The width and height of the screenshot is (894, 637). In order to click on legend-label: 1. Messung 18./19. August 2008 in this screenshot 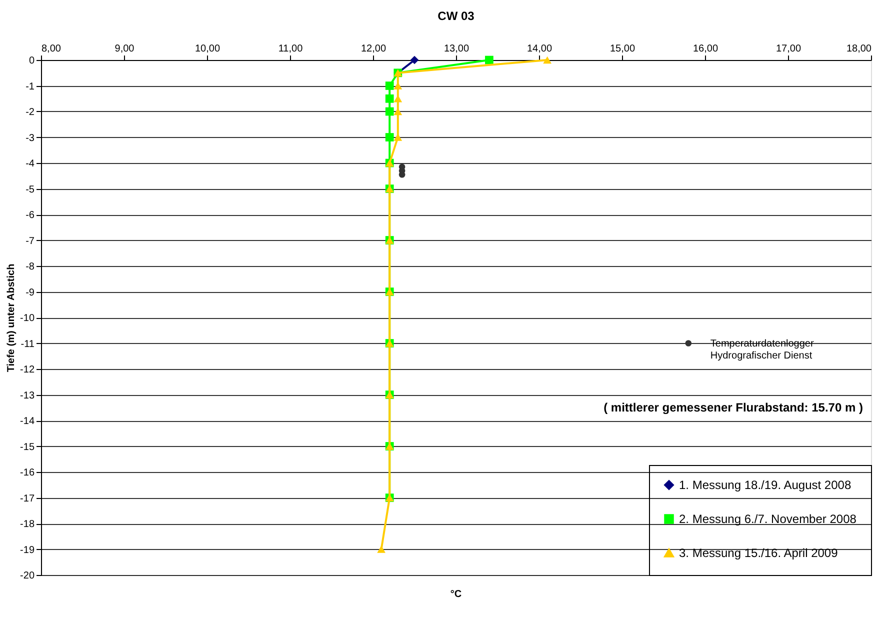, I will do `click(765, 485)`.